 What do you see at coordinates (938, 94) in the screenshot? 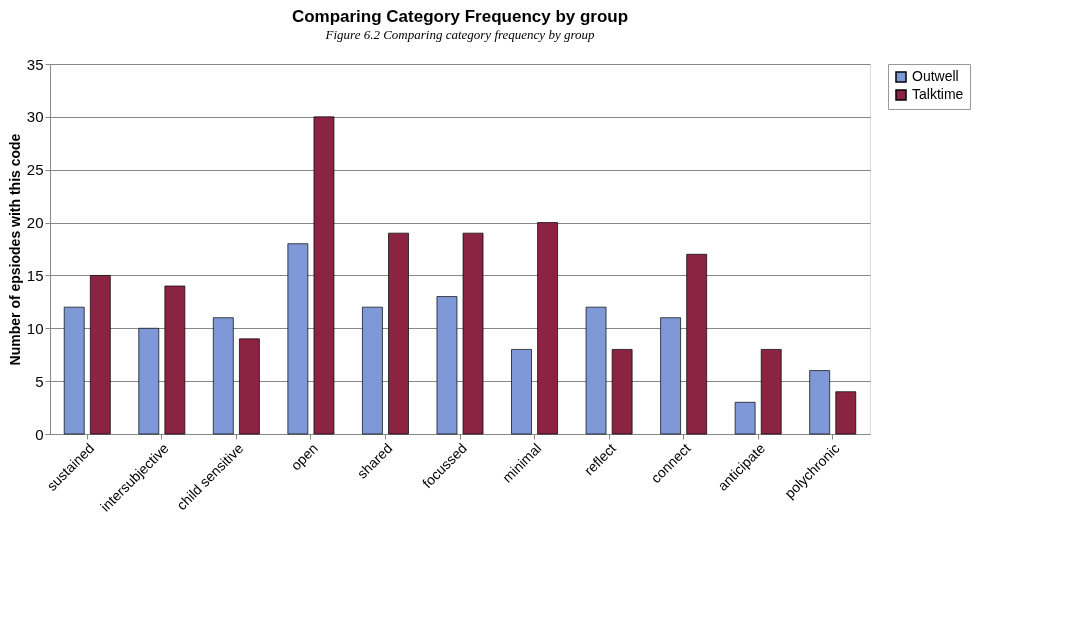
I see `legend-label: Talktime` at bounding box center [938, 94].